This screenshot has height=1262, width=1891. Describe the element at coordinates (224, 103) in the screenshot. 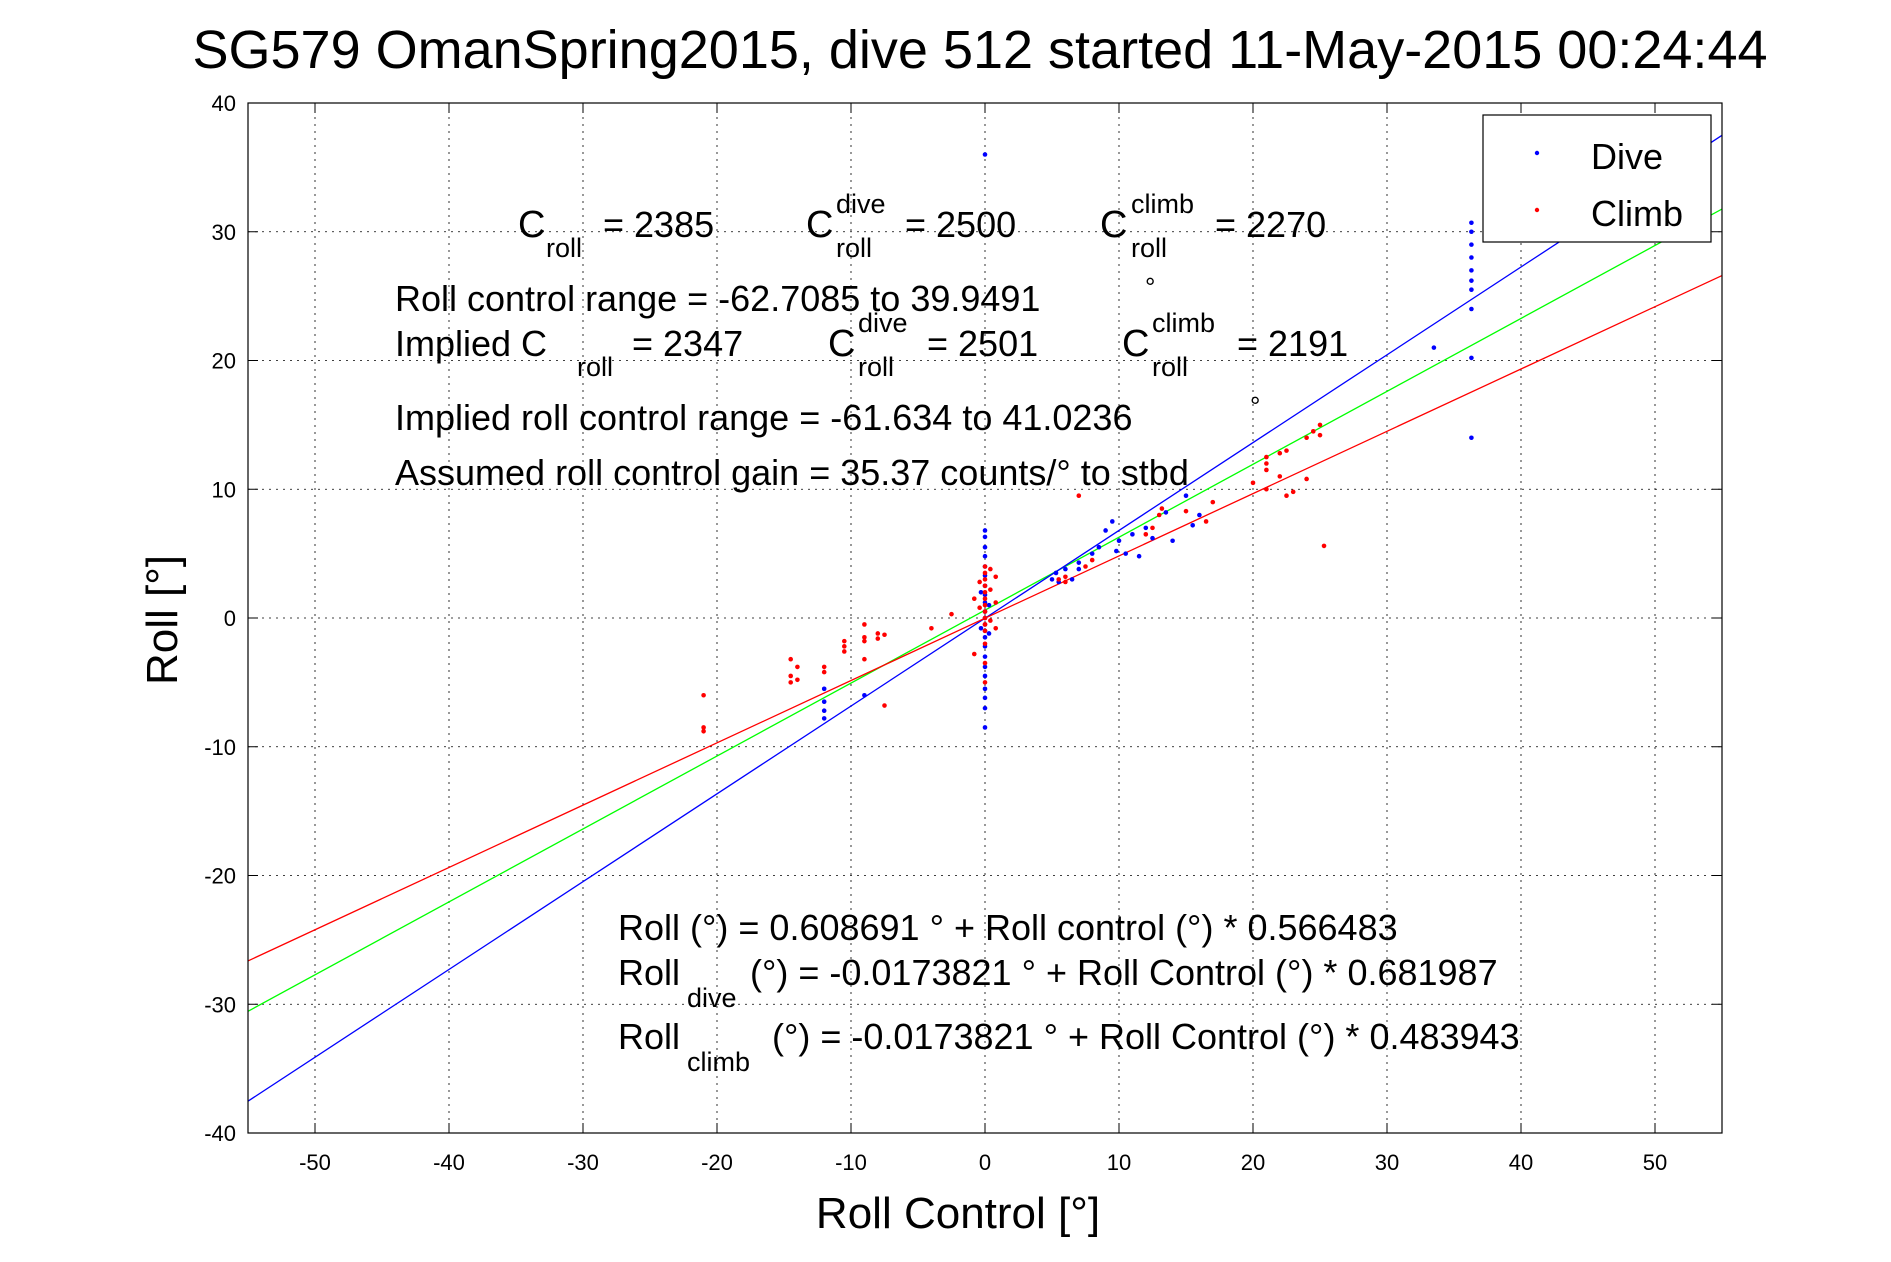

I see `y-tick-label: 40` at that location.